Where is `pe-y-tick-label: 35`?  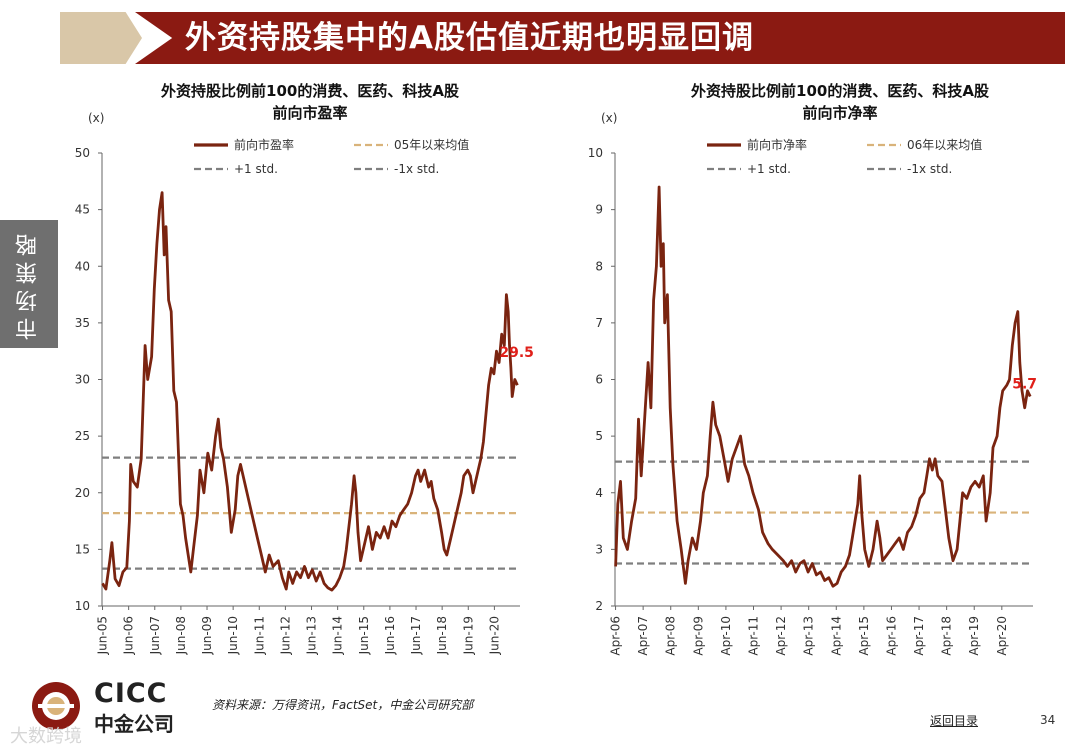
pe-y-tick-label: 35 is located at coordinates (82, 323).